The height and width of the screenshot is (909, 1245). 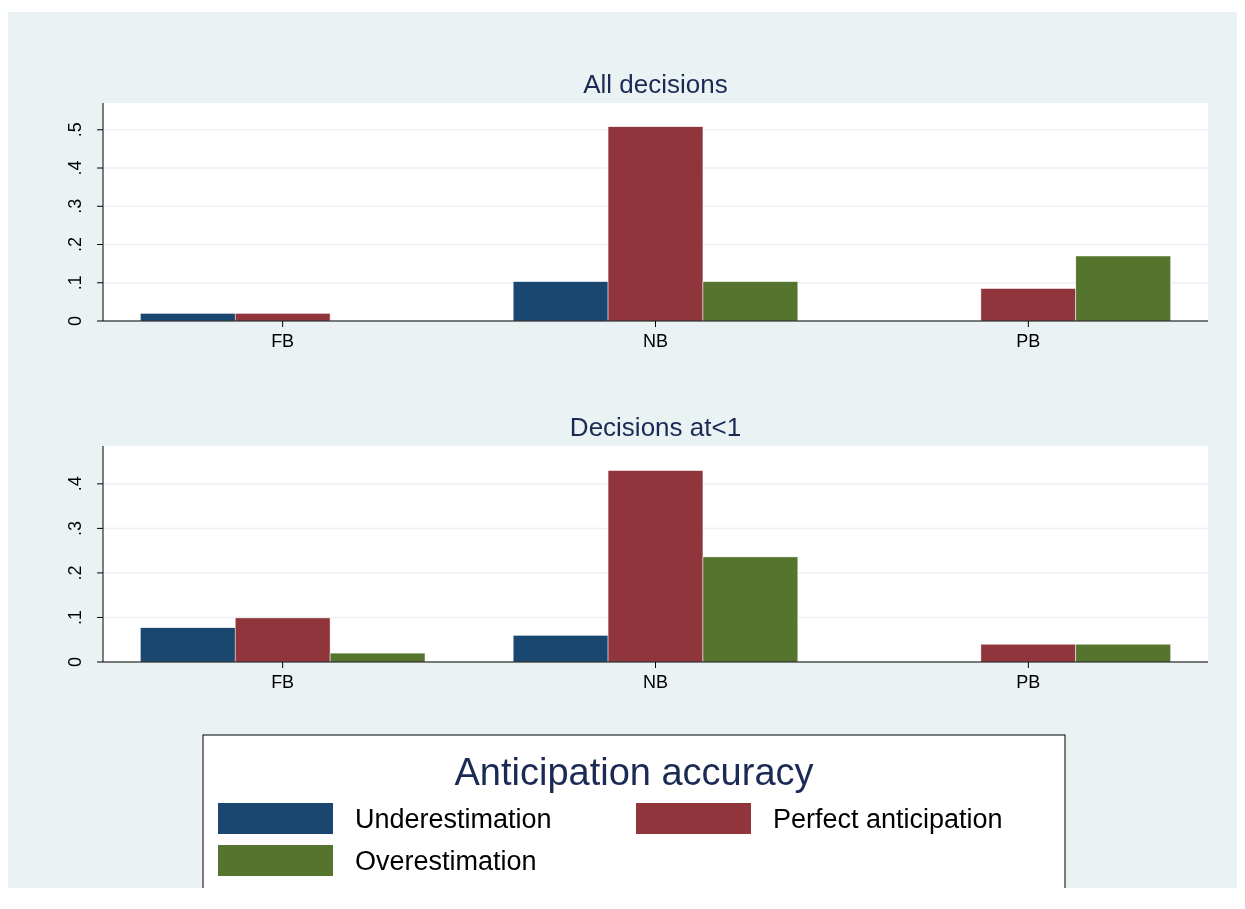 What do you see at coordinates (888, 819) in the screenshot?
I see `legend-label: Perfect anticipation` at bounding box center [888, 819].